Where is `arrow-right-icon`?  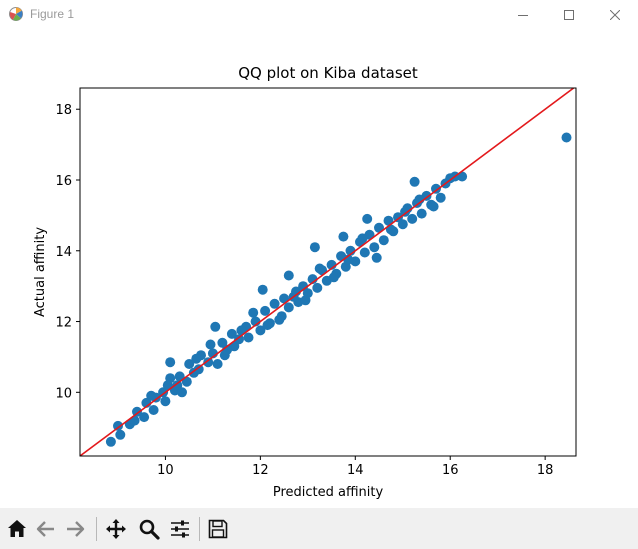
arrow-right-icon is located at coordinates (76, 529).